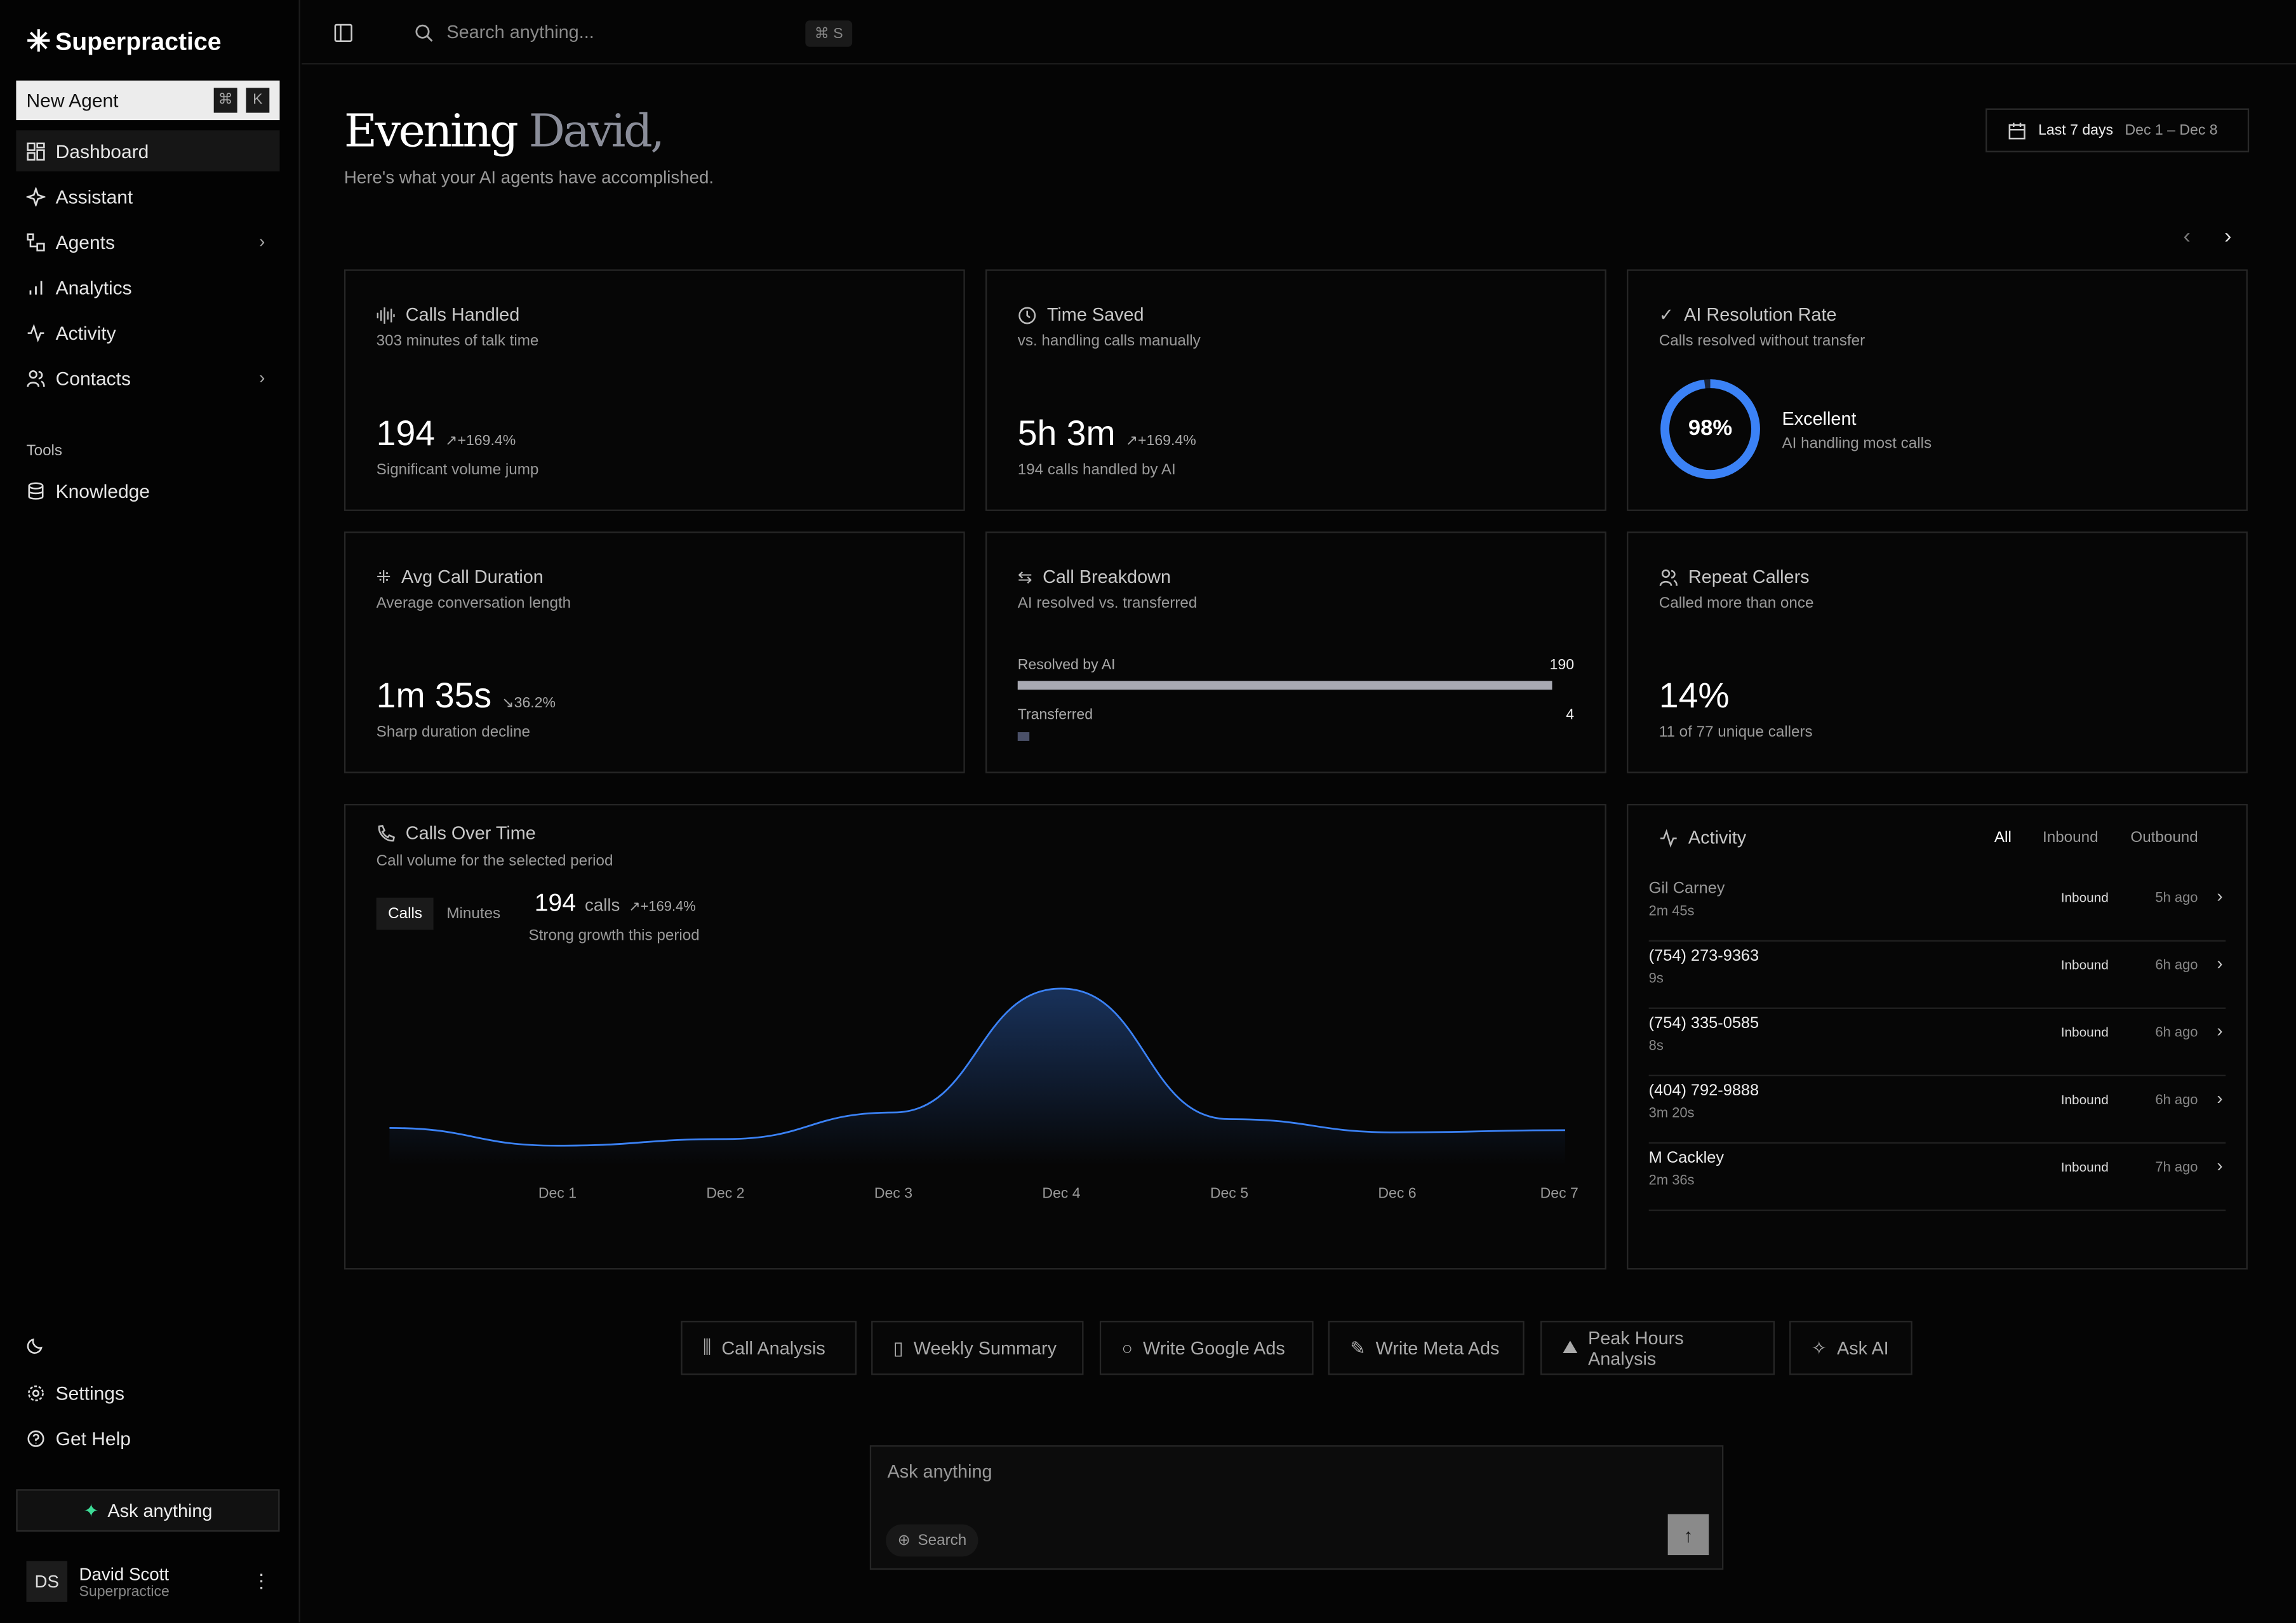 This screenshot has height=1623, width=2296. I want to click on toggle-calls: Calls, so click(405, 913).